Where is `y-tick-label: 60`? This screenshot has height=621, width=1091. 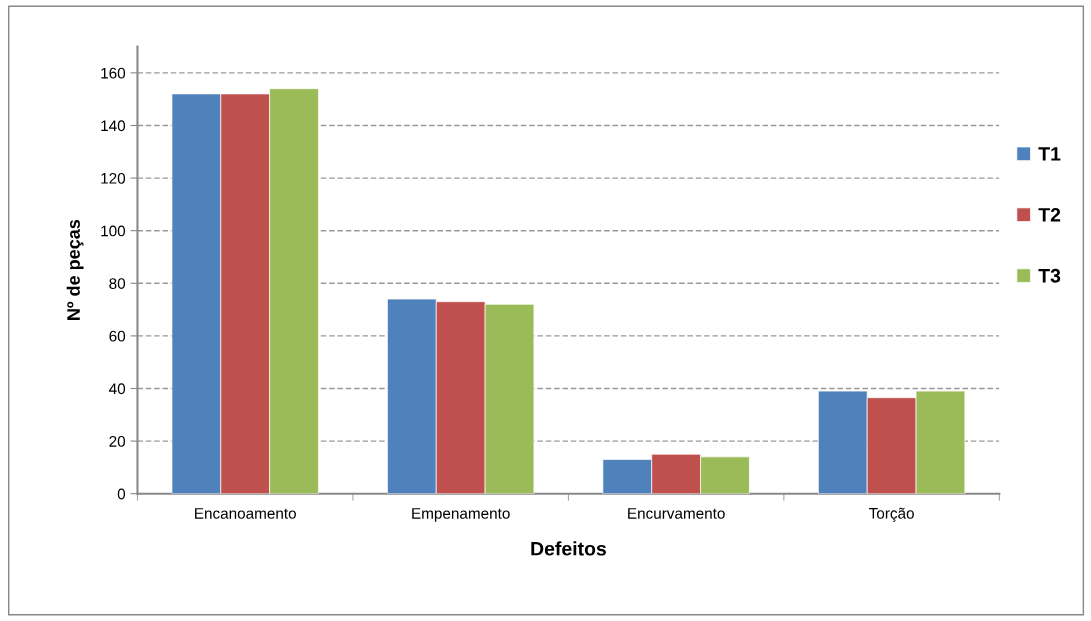 y-tick-label: 60 is located at coordinates (117, 336).